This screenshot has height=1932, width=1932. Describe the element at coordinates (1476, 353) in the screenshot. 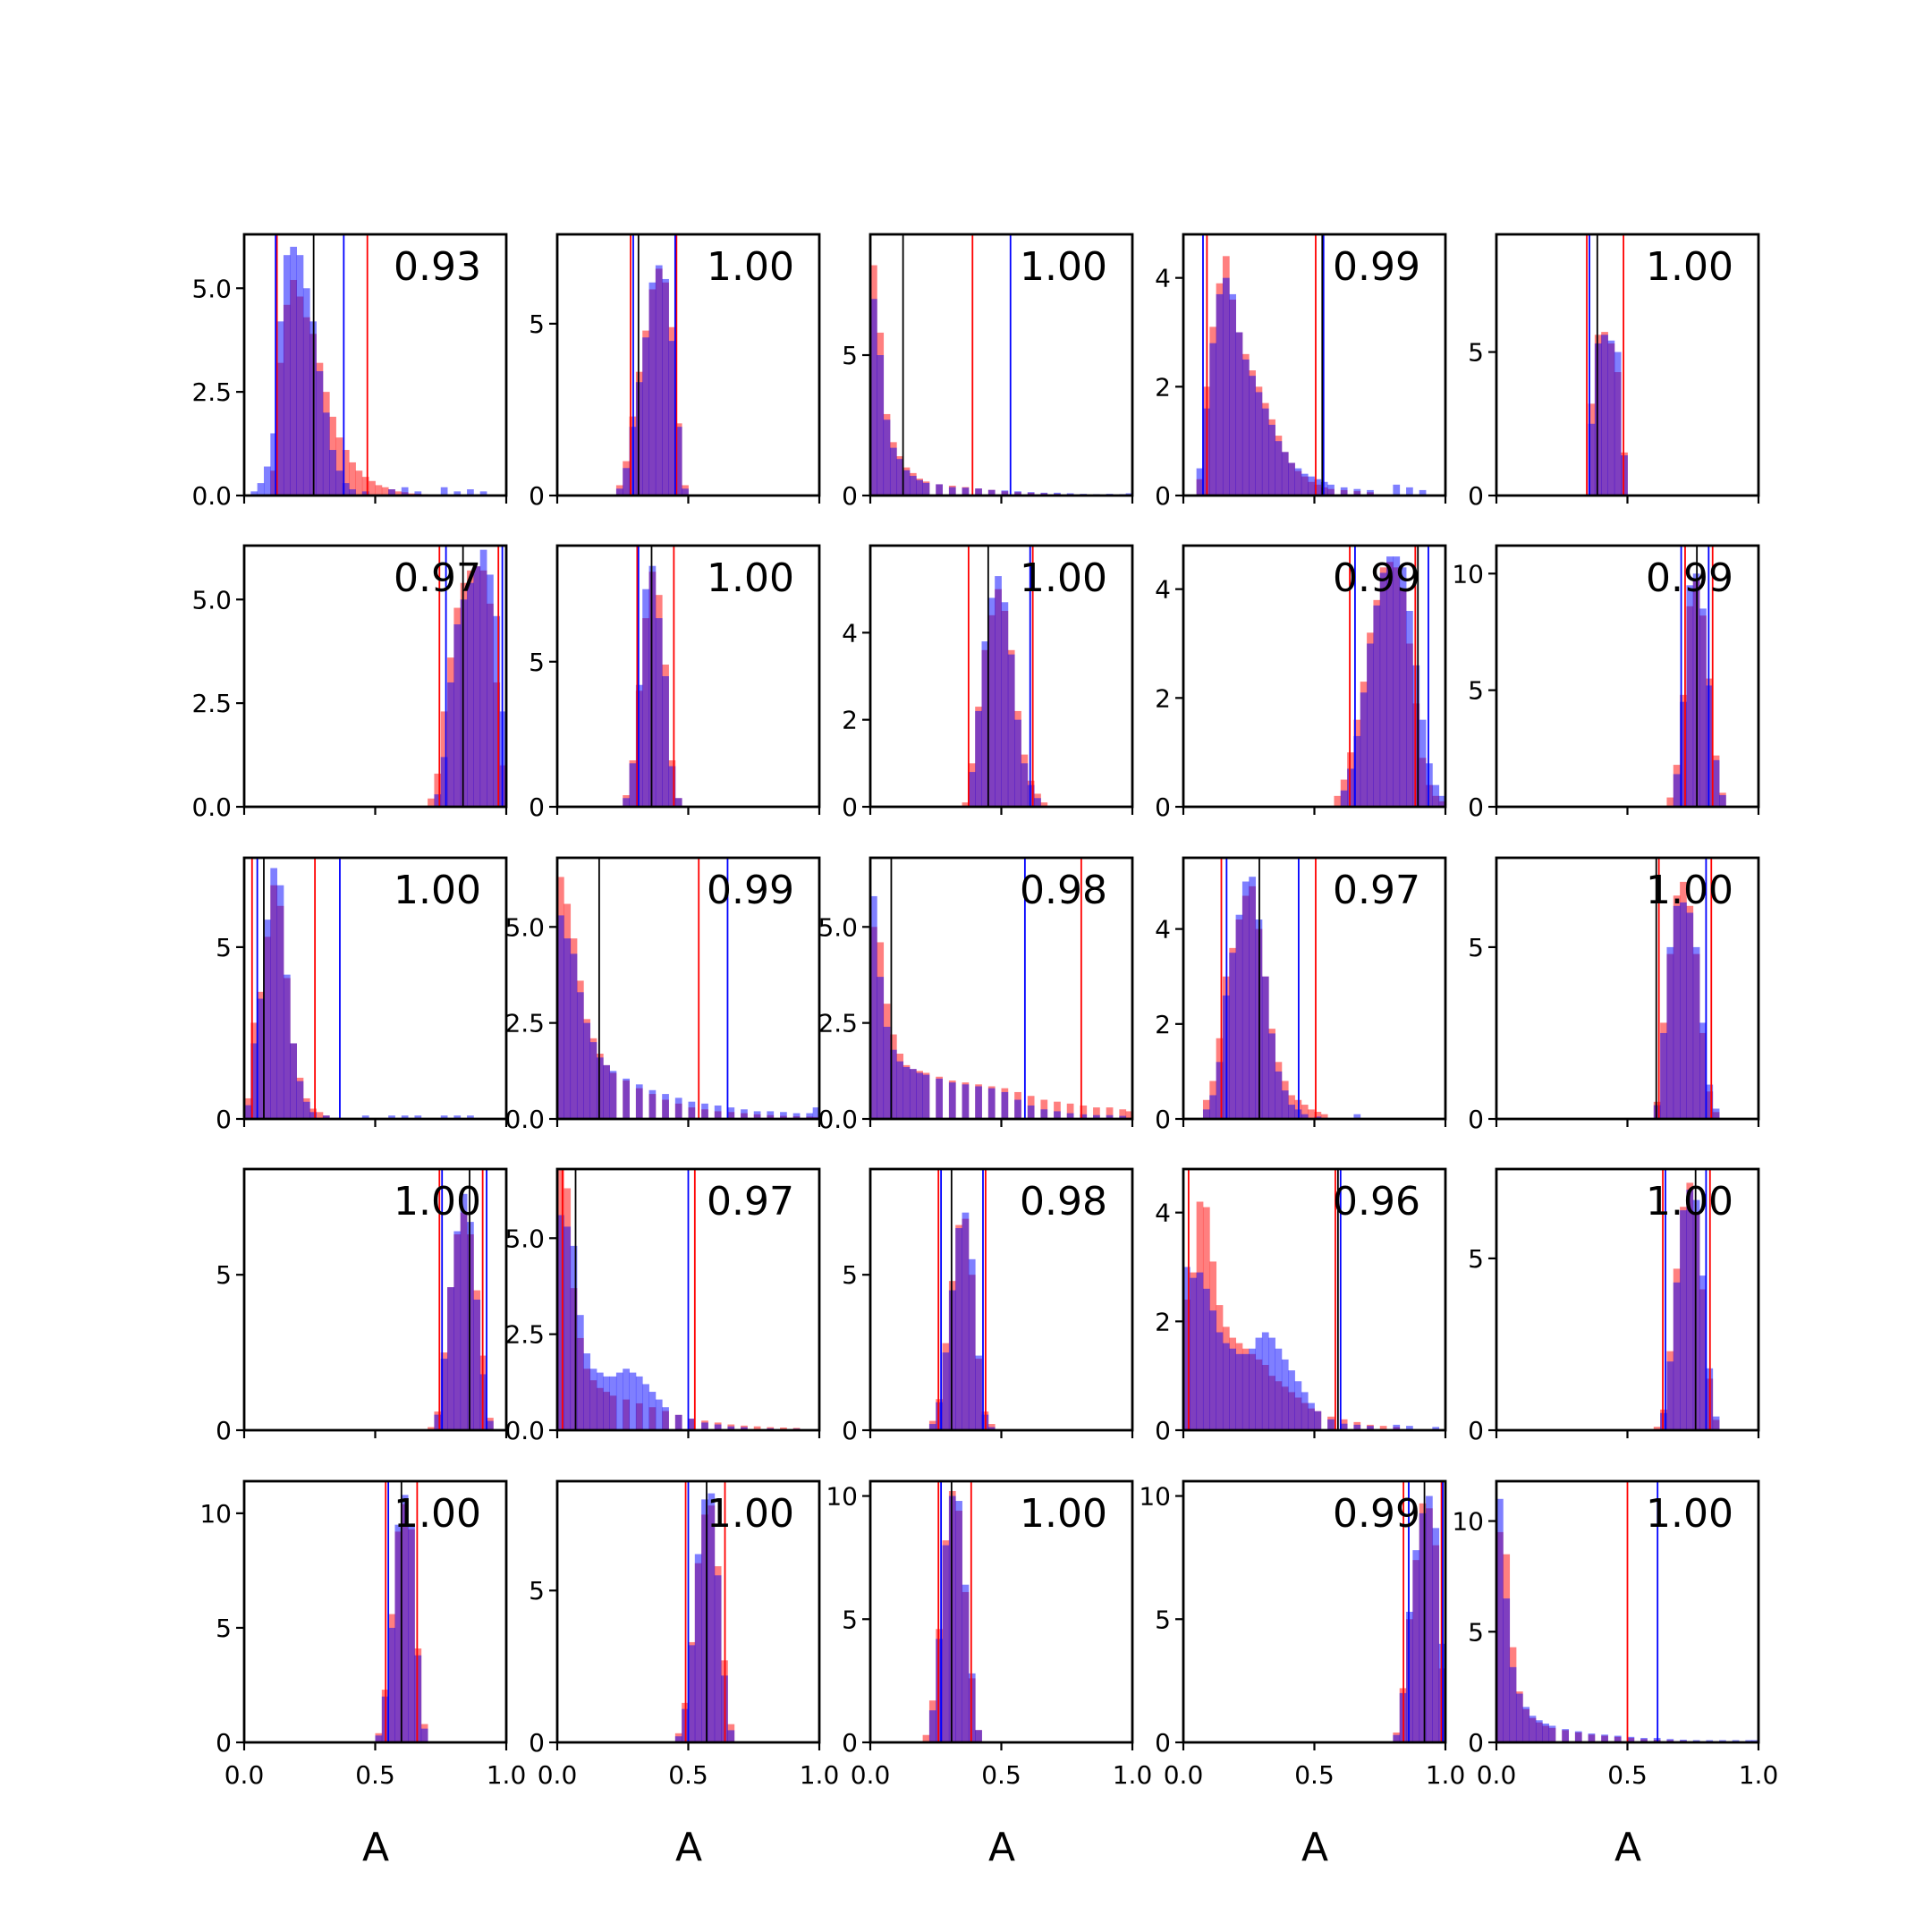

I see `y-tick-label: 5` at that location.